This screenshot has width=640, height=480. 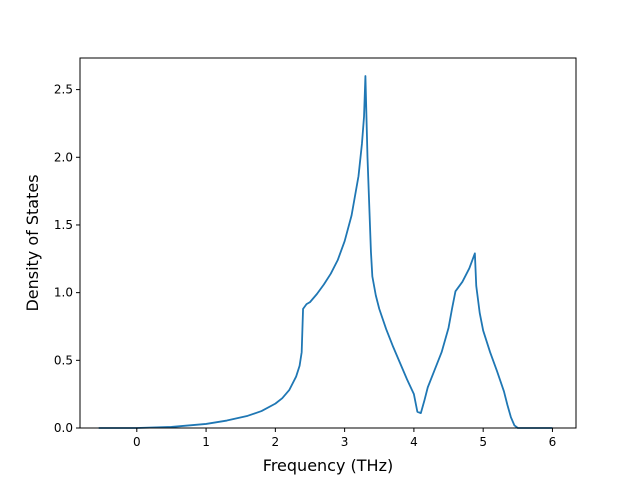 I want to click on y-tick-label: 0.0, so click(x=63, y=428).